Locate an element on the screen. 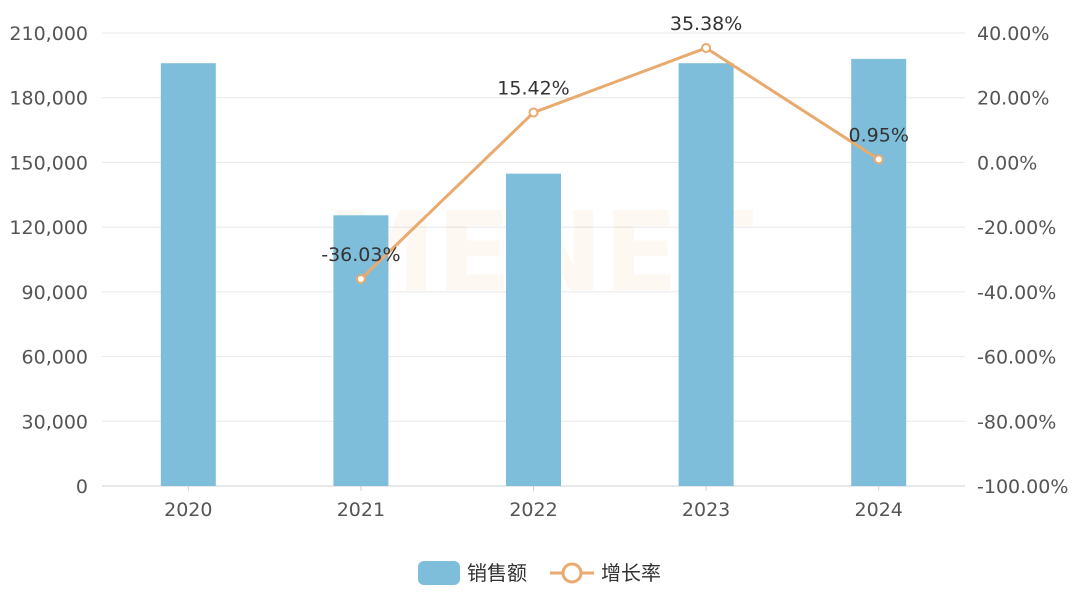 This screenshot has height=607, width=1080. y-right-tick-label: -20.00% is located at coordinates (1016, 228).